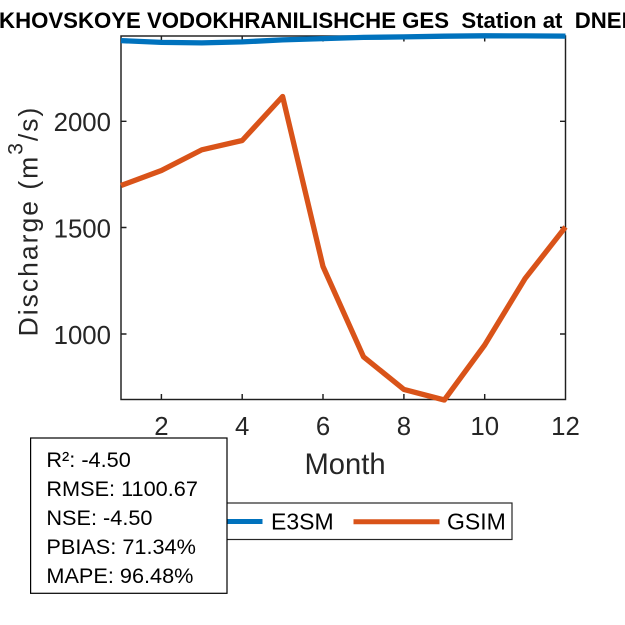  Describe the element at coordinates (302, 522) in the screenshot. I see `svg-text: E3SM` at that location.